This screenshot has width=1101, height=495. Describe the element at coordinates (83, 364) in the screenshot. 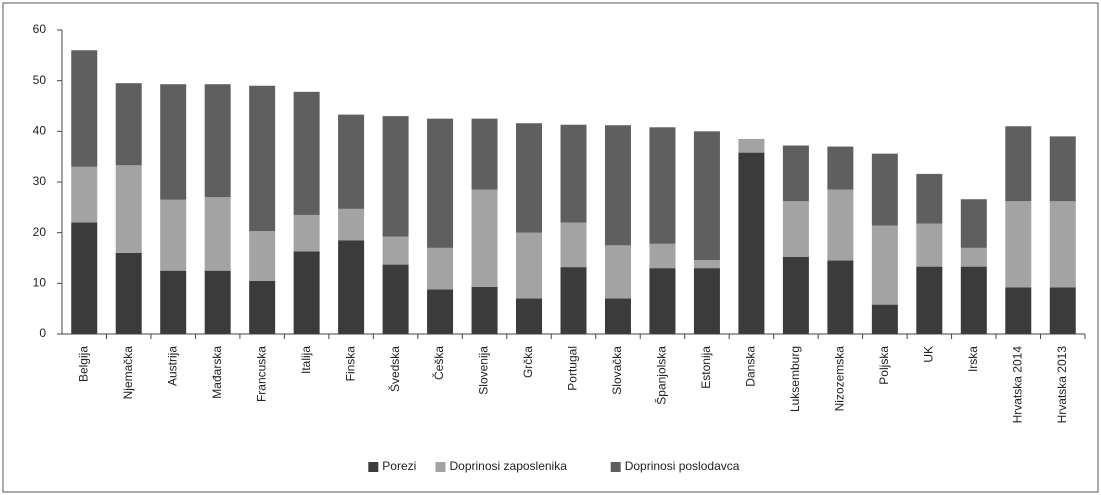

I see `x-tick-label: Belgija` at that location.